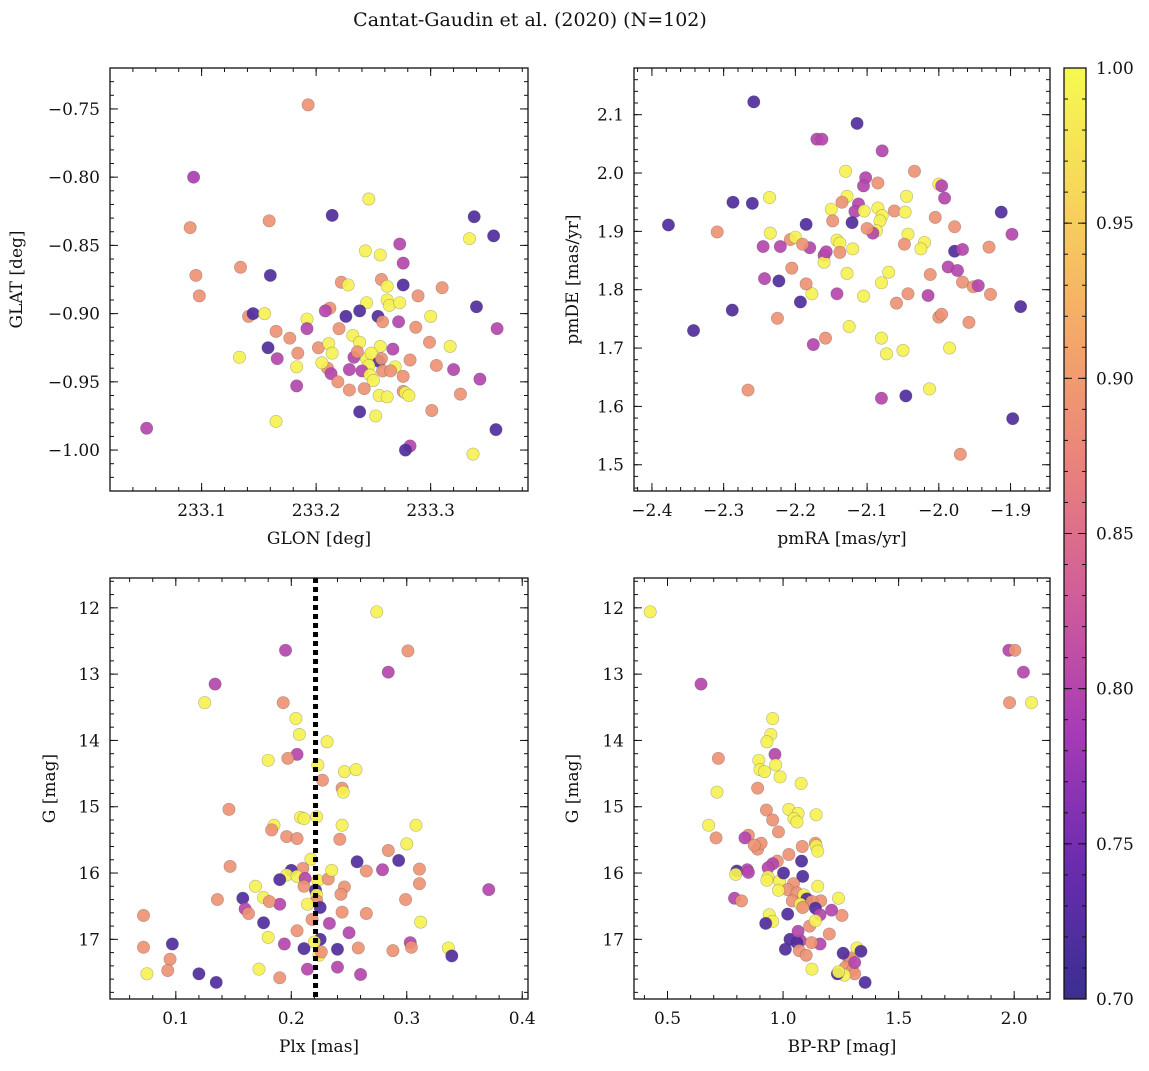 The width and height of the screenshot is (1149, 1071). What do you see at coordinates (1115, 379) in the screenshot?
I see `colorbar-tick-label: 0.90` at bounding box center [1115, 379].